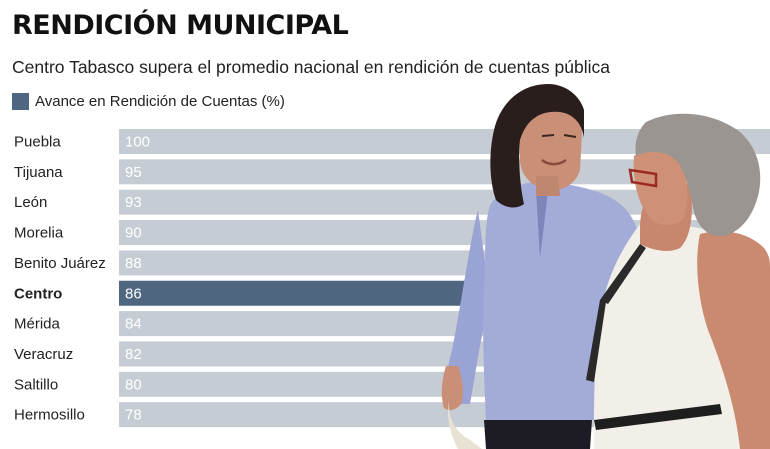  What do you see at coordinates (49, 415) in the screenshot?
I see `category-label: Hermosillo` at bounding box center [49, 415].